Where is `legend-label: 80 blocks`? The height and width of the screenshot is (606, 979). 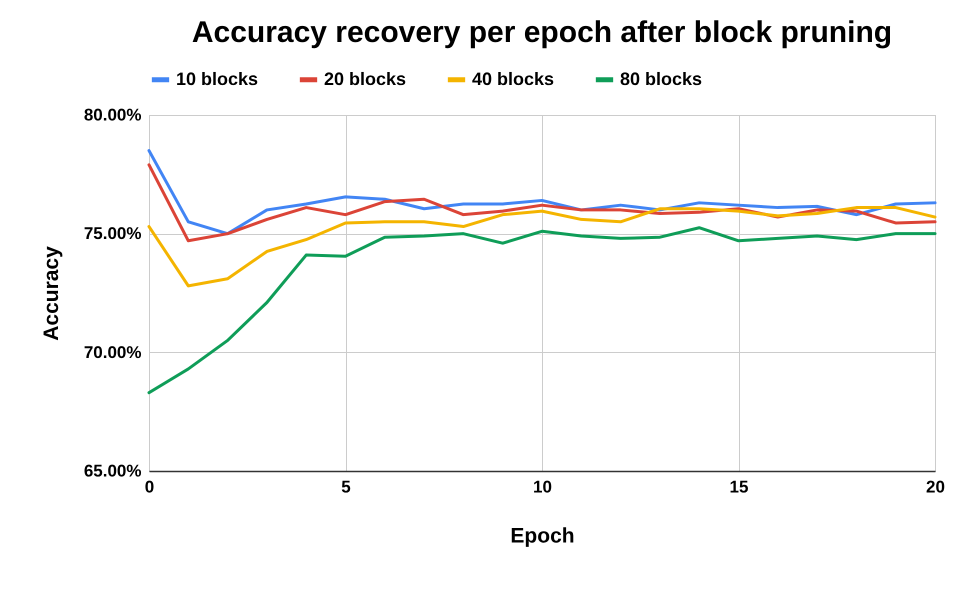
legend-label: 80 blocks is located at coordinates (661, 78).